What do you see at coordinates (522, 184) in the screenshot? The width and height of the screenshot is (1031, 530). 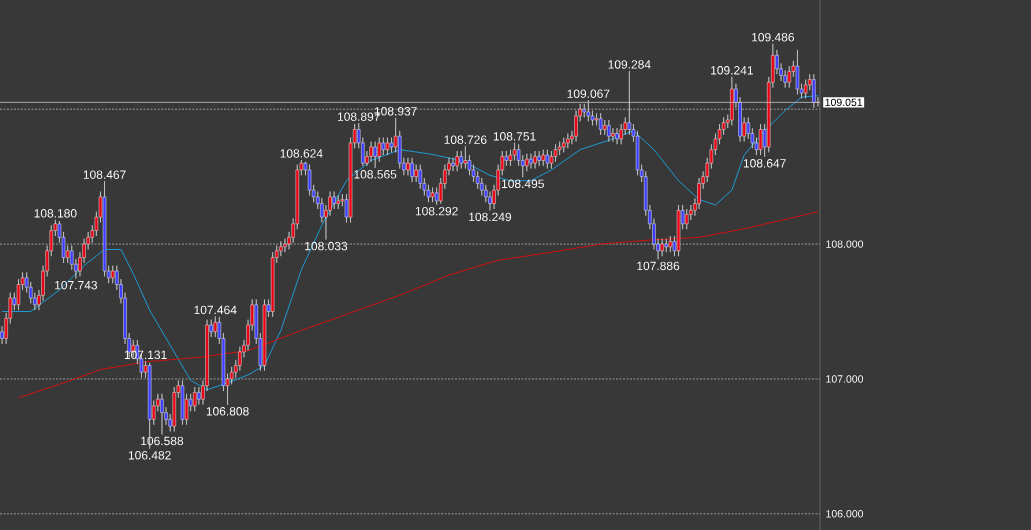 I see `annotation: 108.495` at bounding box center [522, 184].